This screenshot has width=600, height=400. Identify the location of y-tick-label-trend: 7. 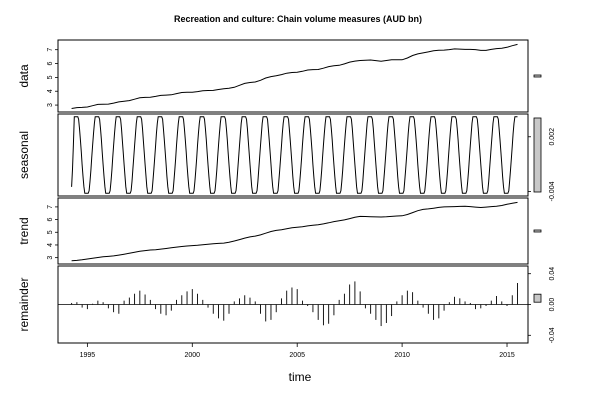
(50, 207).